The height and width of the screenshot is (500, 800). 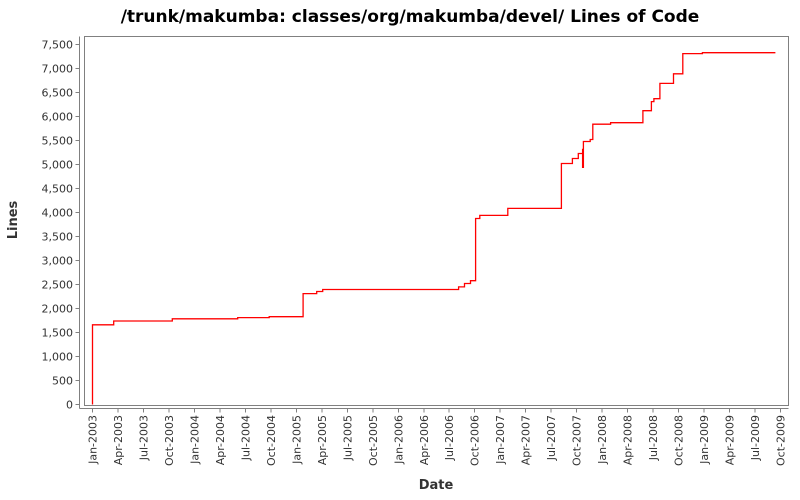 I want to click on y-tick-label: 500, so click(x=62, y=381).